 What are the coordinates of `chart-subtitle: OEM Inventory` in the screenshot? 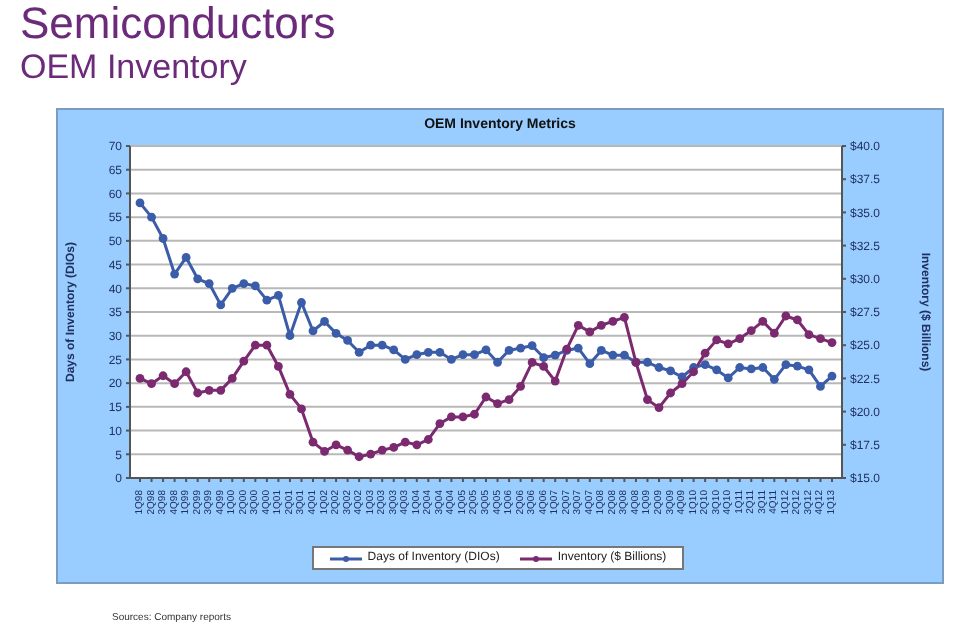 It's located at (133, 68).